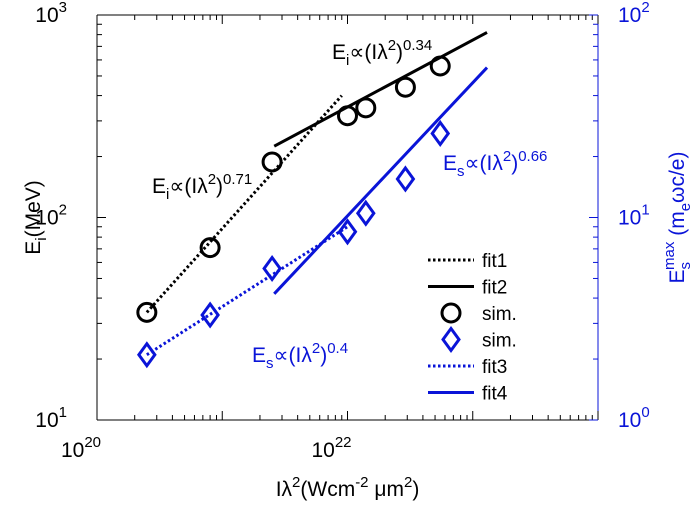  Describe the element at coordinates (495, 394) in the screenshot. I see `legend-label: fit4` at that location.